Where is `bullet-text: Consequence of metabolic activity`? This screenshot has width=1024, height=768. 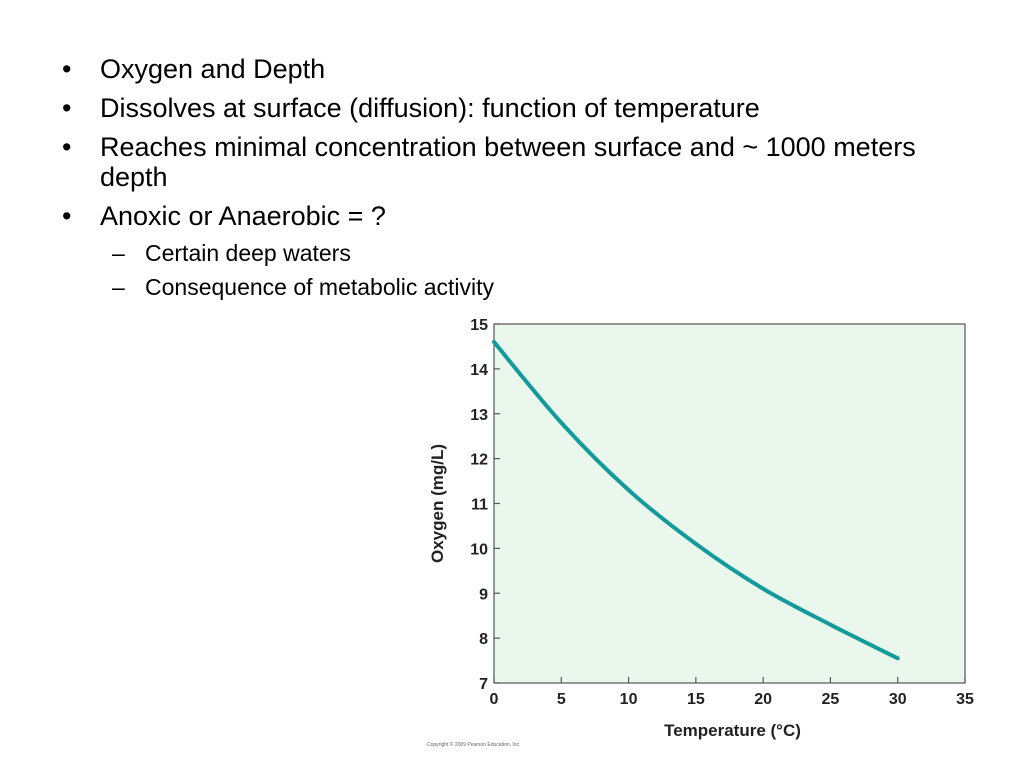 bullet-text: Consequence of metabolic activity is located at coordinates (320, 287).